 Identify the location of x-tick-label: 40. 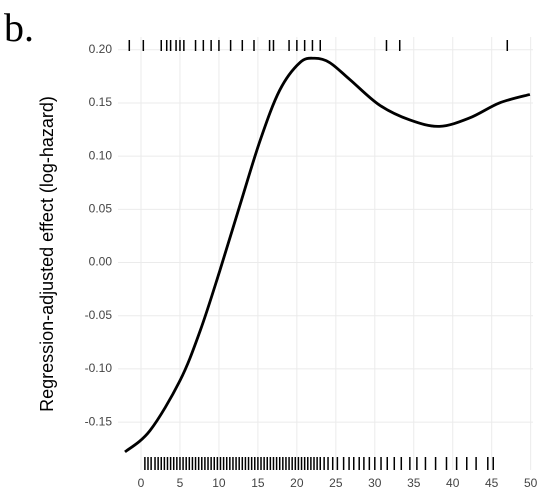
(453, 483).